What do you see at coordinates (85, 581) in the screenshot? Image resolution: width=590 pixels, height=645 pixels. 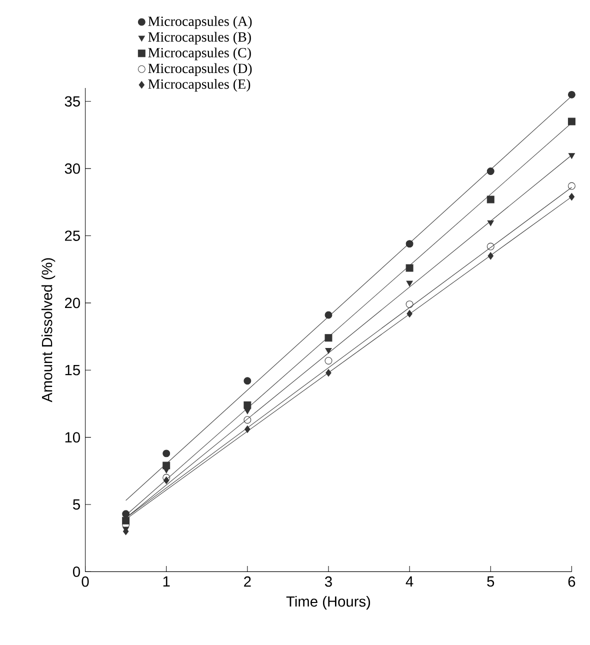 I see `x-tick-label: 0` at bounding box center [85, 581].